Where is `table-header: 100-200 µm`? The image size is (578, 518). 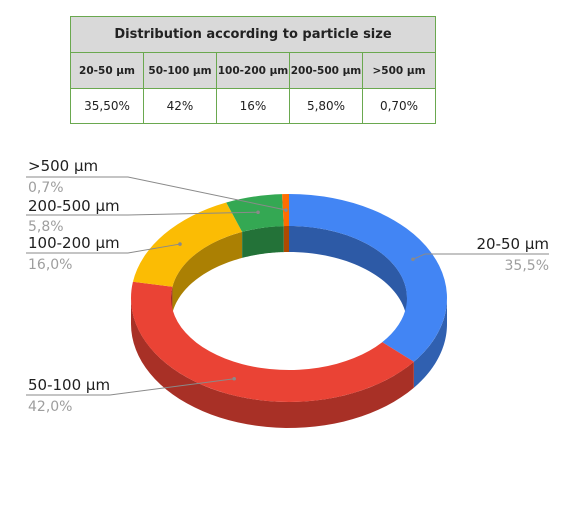 table-header: 100-200 µm is located at coordinates (253, 70).